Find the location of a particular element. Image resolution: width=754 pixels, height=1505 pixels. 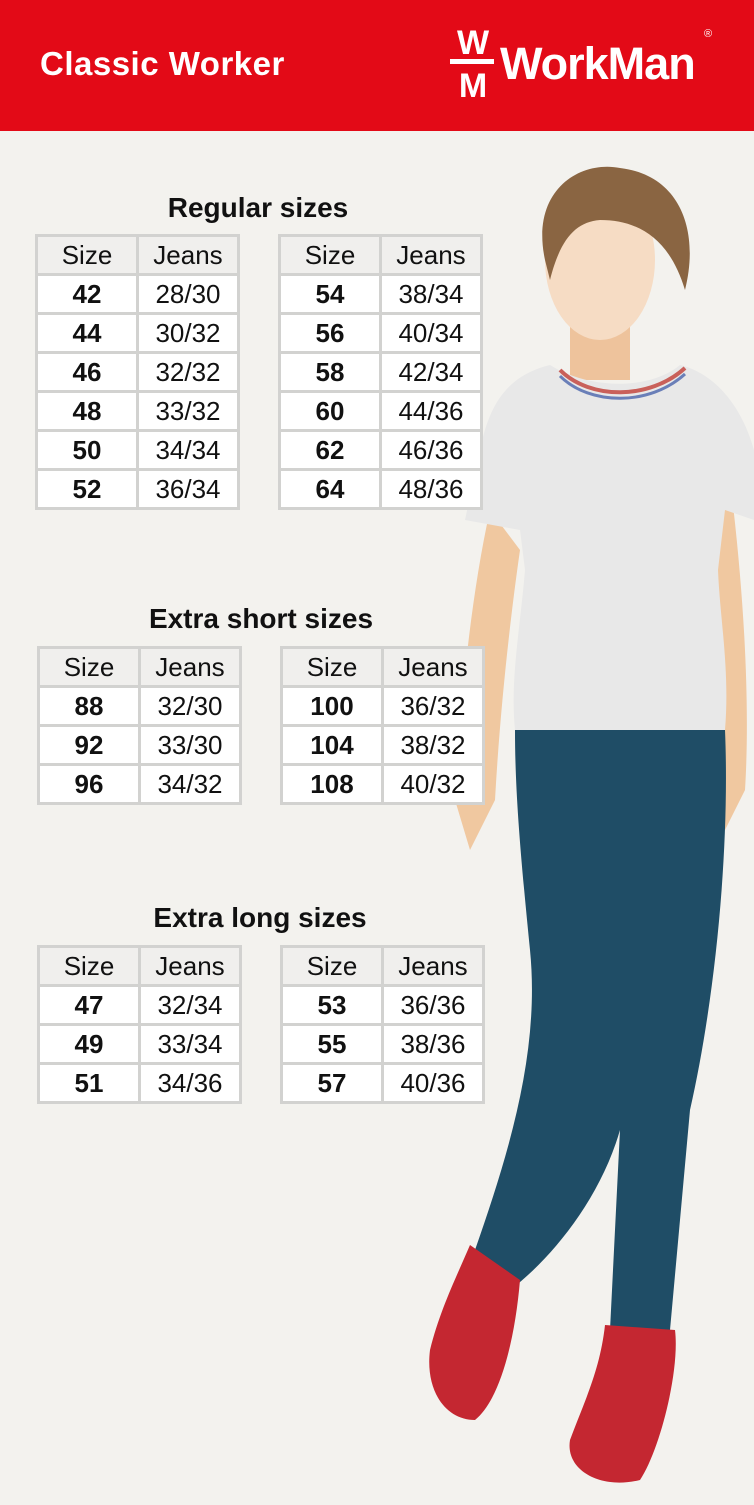

table-row: 48 33/32 is located at coordinates (137, 411).